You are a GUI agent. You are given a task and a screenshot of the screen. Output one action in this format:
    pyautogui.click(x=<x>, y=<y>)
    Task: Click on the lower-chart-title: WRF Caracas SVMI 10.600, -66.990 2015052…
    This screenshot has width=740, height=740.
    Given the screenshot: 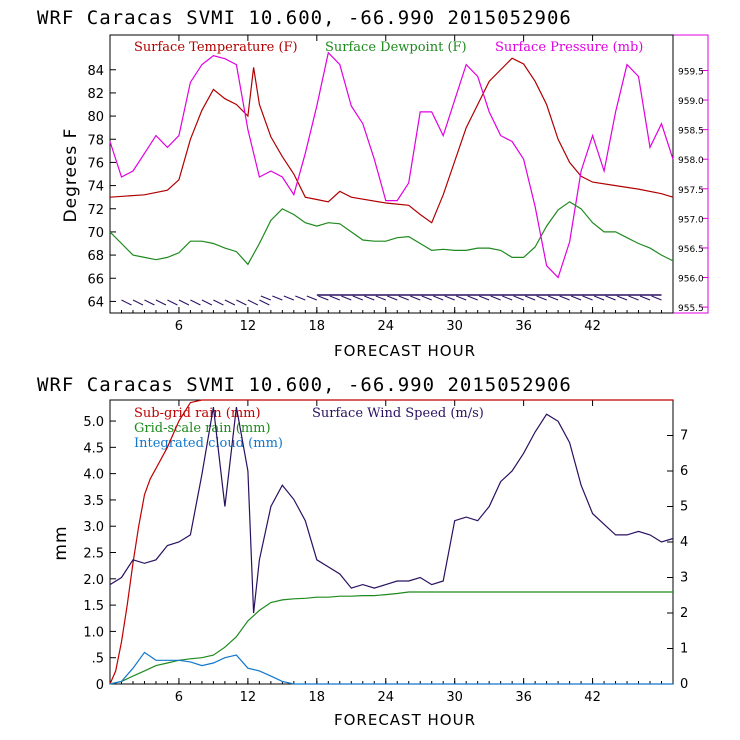 What is the action you would take?
    pyautogui.click(x=304, y=385)
    